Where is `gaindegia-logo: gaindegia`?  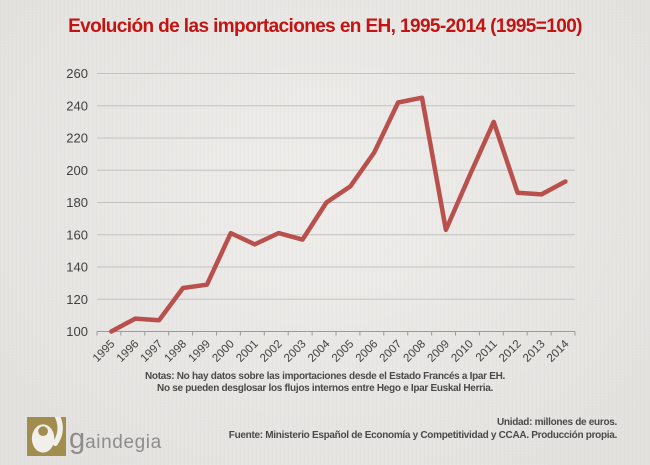 gaindegia-logo: gaindegia is located at coordinates (94, 432).